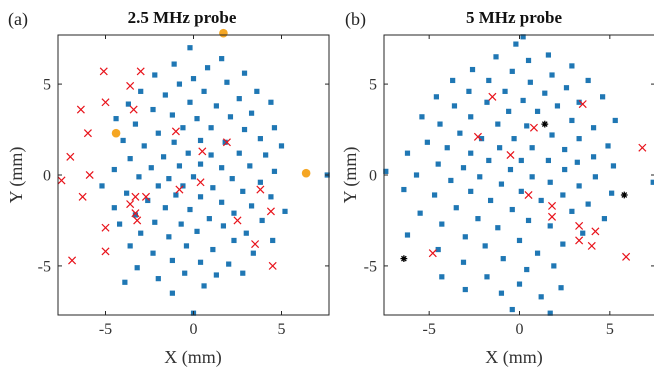 This screenshot has width=654, height=370. Describe the element at coordinates (105, 329) in the screenshot. I see `x-tick-label: -5` at that location.